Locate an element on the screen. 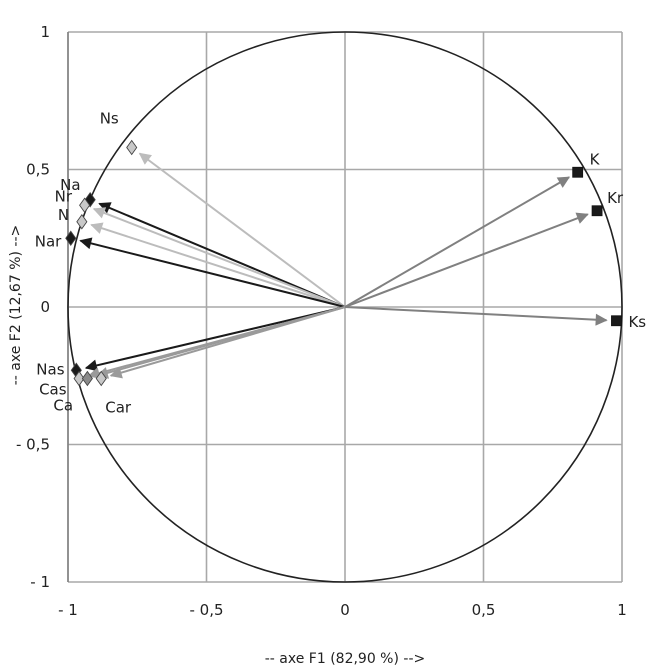 The height and width of the screenshot is (669, 646). label-nar: Nar is located at coordinates (48, 241).